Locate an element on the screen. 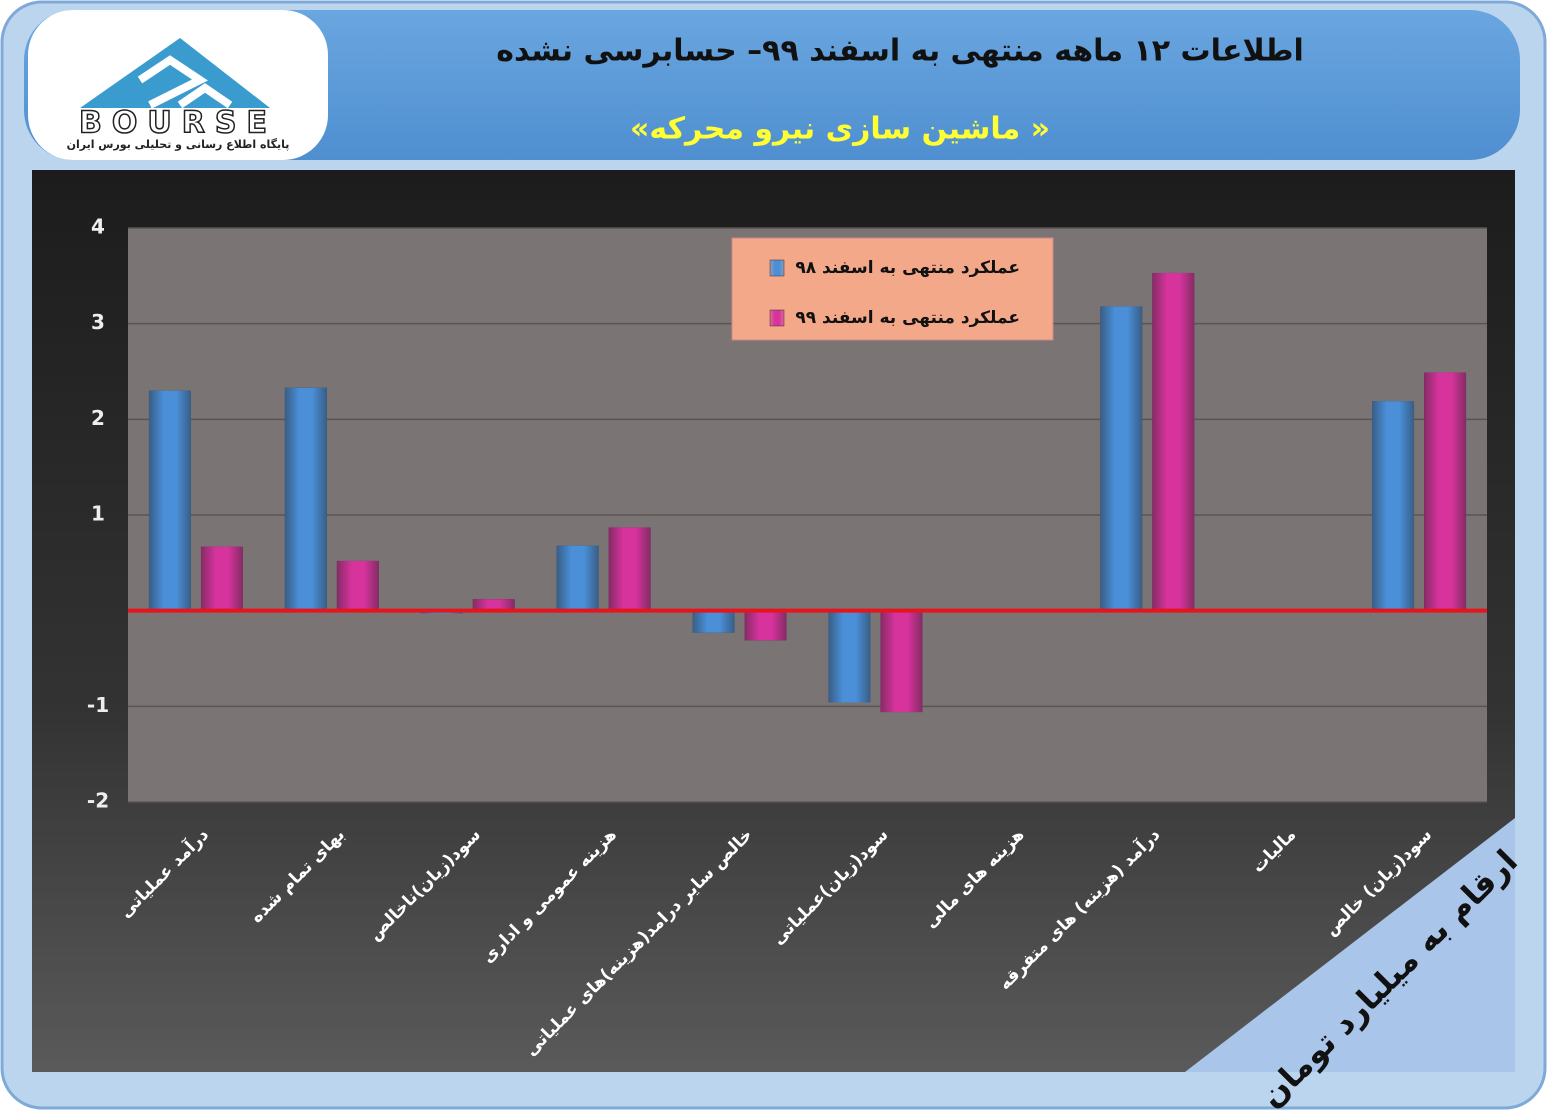 The image size is (1547, 1110). legend-label: عملکرد منتهی به اسفند ۹۸ is located at coordinates (907, 268).